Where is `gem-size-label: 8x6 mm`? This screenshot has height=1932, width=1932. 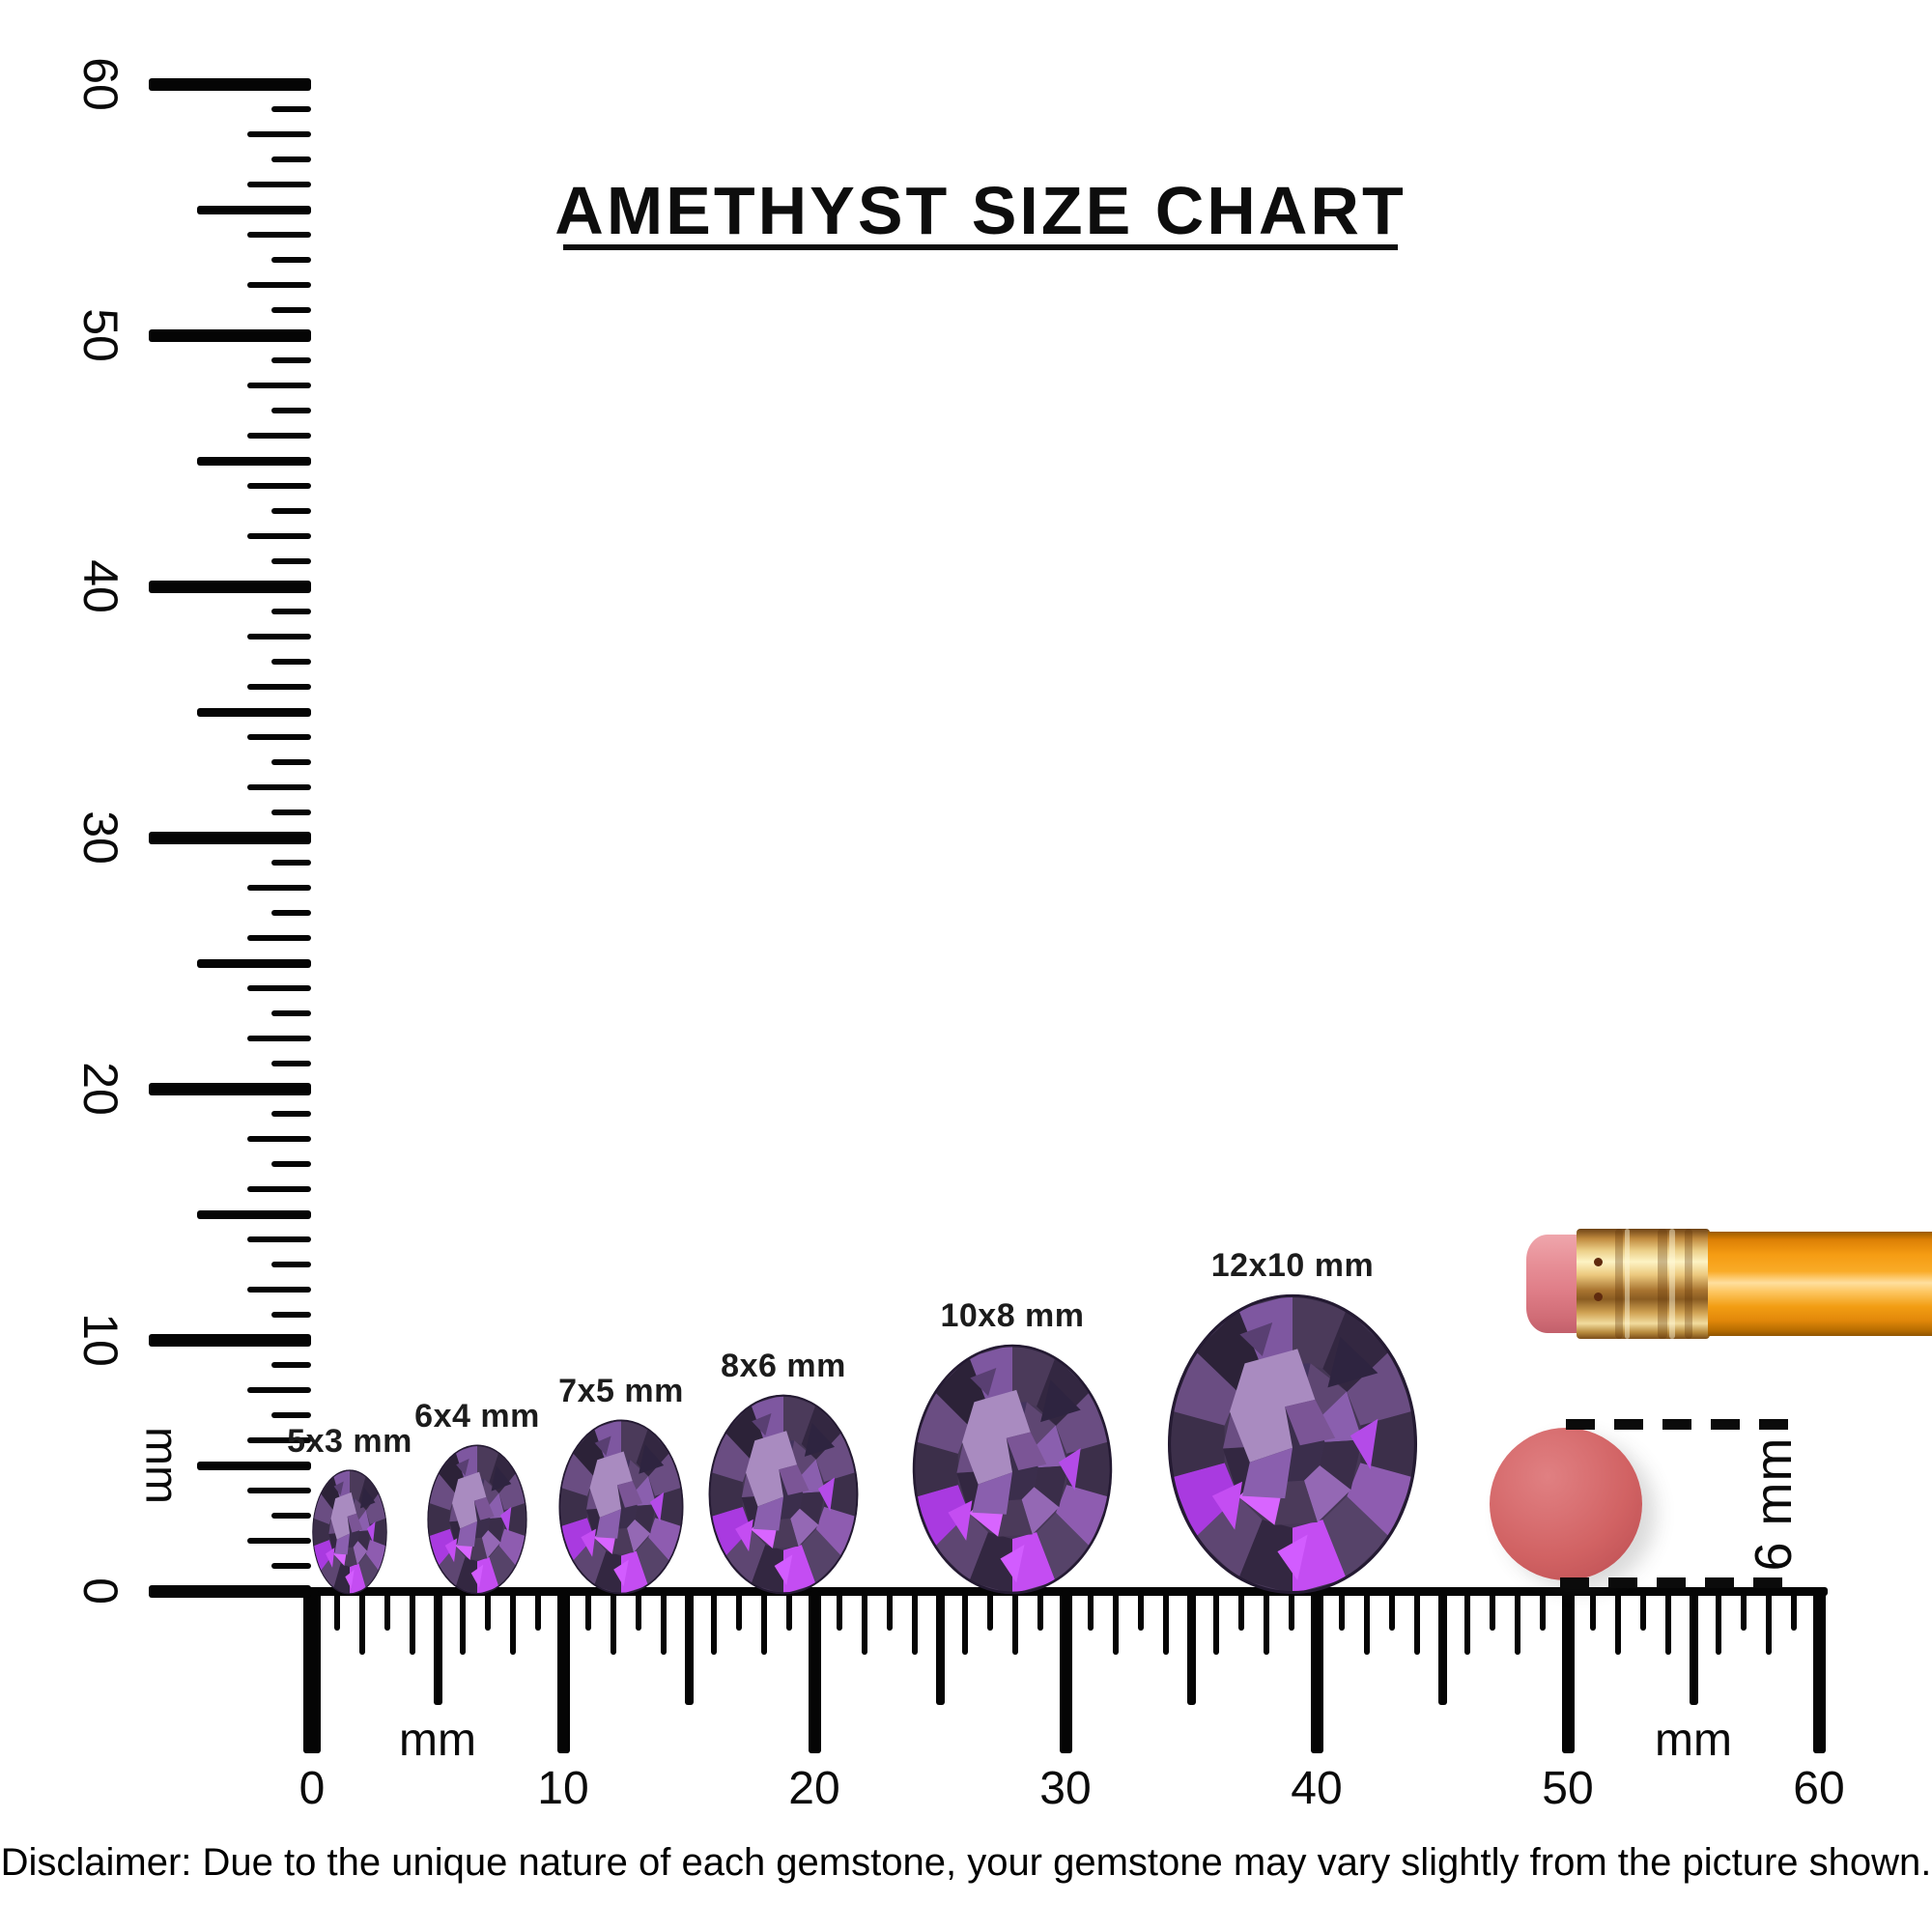 gem-size-label: 8x6 mm is located at coordinates (783, 1366).